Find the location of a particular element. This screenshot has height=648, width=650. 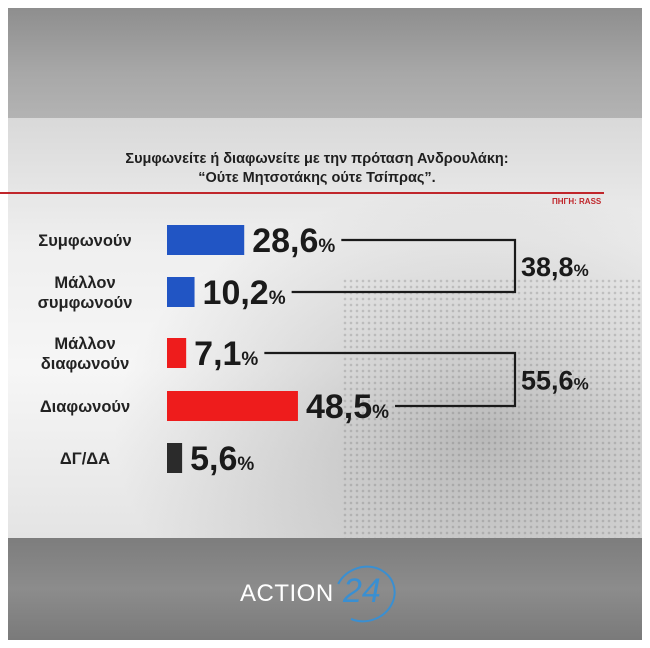

category-label-line: ΔΓ/ΔΑ is located at coordinates (85, 459).